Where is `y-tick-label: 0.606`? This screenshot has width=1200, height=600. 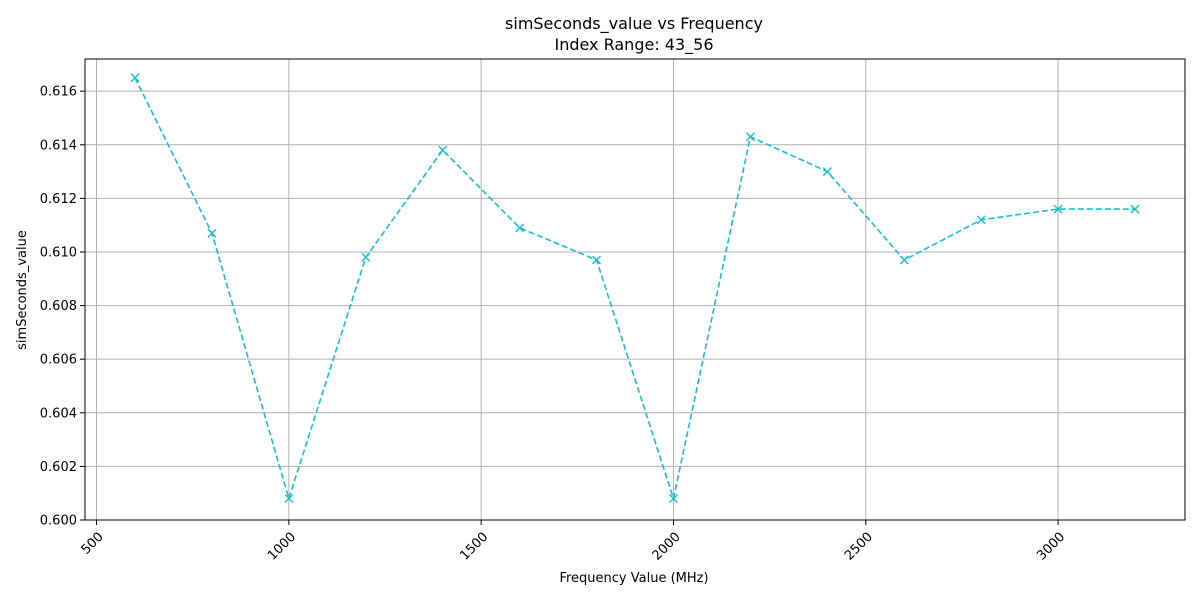 y-tick-label: 0.606 is located at coordinates (58, 360).